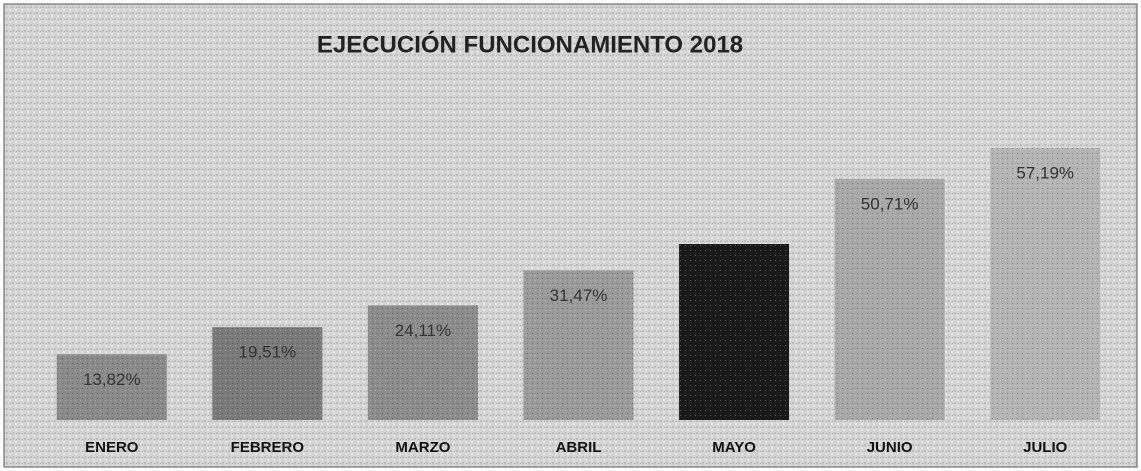 Image resolution: width=1141 pixels, height=471 pixels. What do you see at coordinates (734, 447) in the screenshot?
I see `x-tick-label: MAYO` at bounding box center [734, 447].